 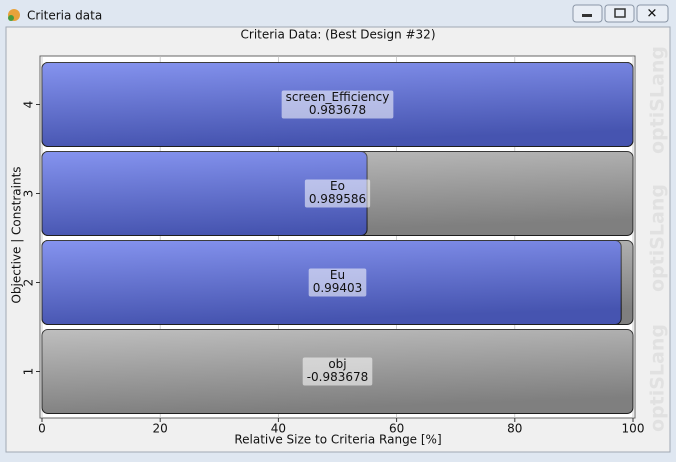 What do you see at coordinates (29, 105) in the screenshot?
I see `y-tick-label: 4` at bounding box center [29, 105].